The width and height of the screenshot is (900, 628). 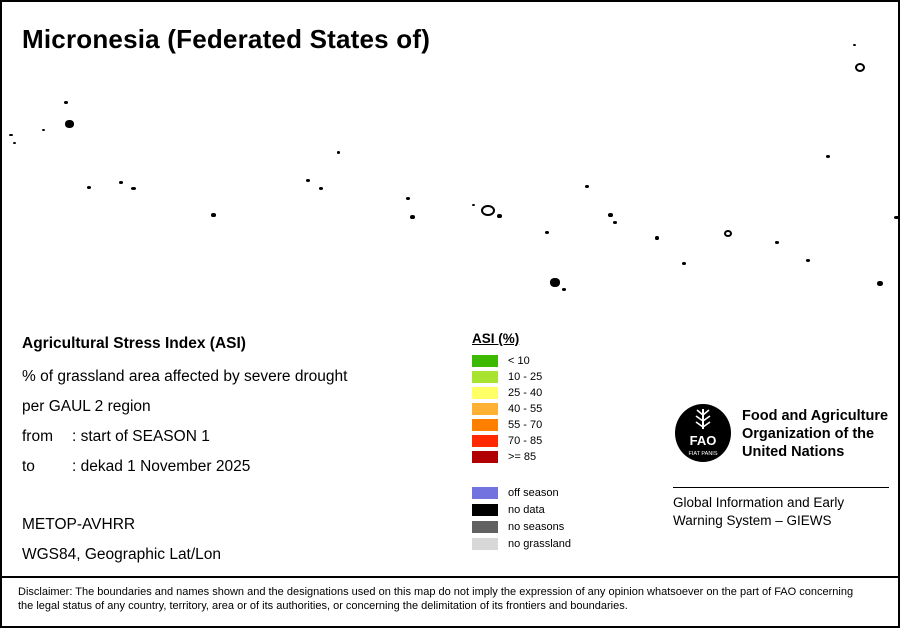 I want to click on legend-row: no seasons, so click(x=521, y=526).